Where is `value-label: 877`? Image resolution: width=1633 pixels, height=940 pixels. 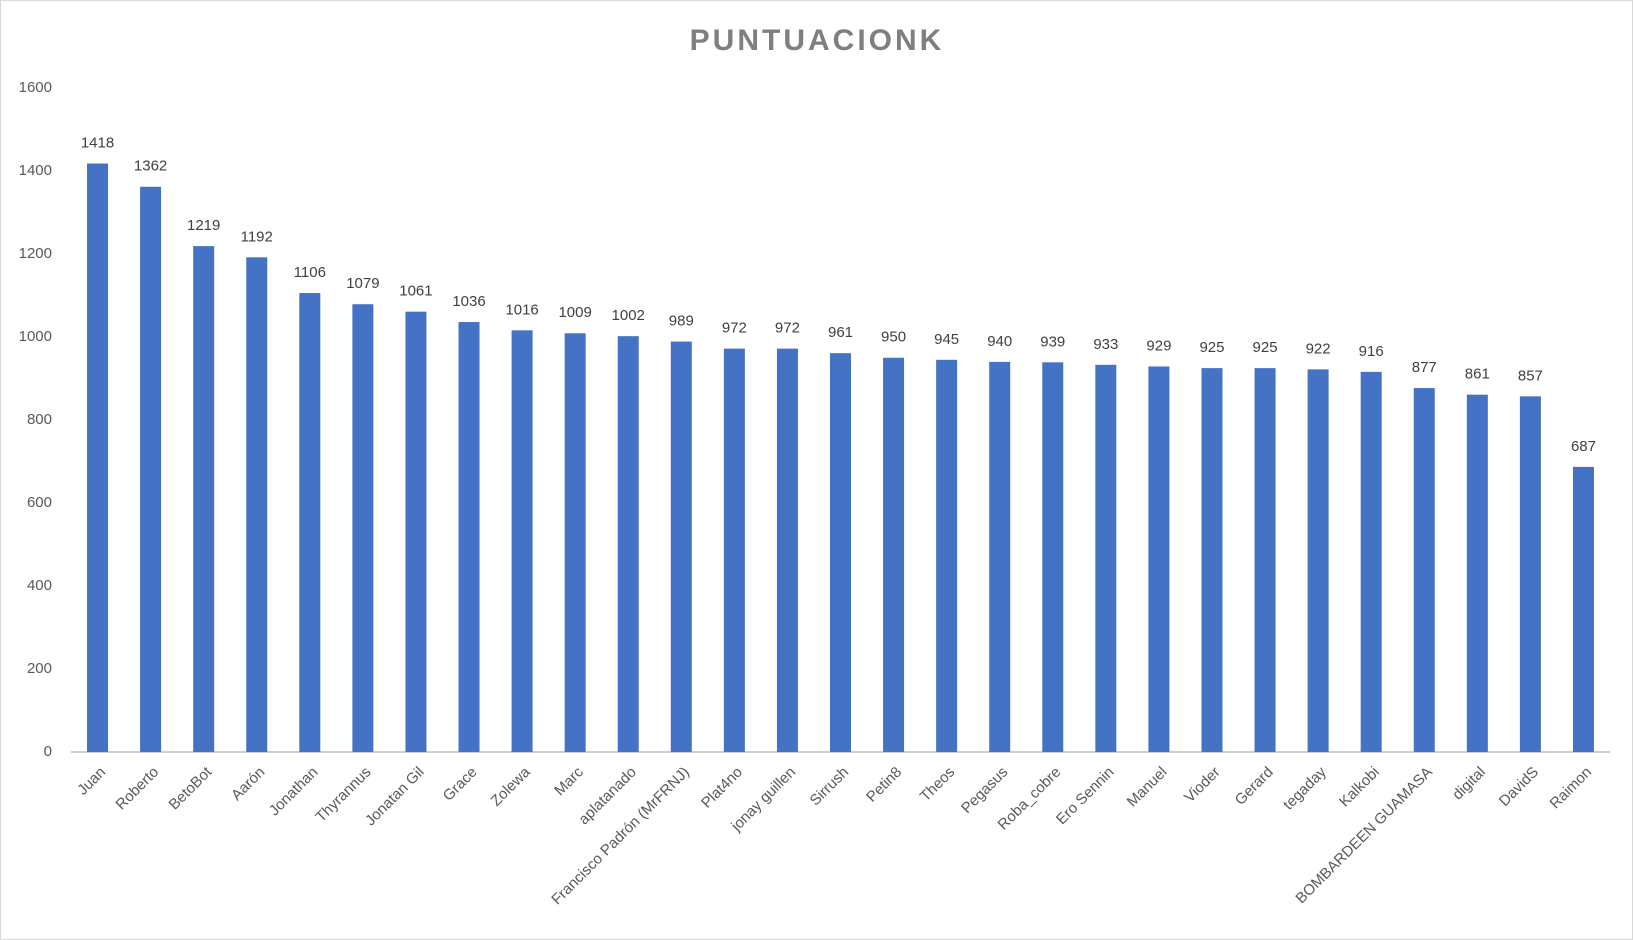 value-label: 877 is located at coordinates (1424, 367).